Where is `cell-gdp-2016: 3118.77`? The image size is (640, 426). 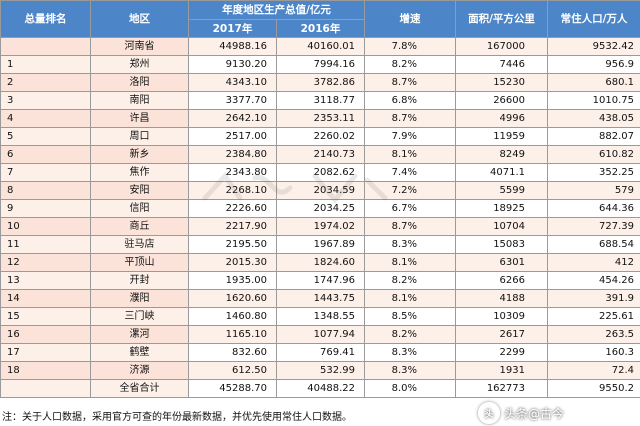 cell-gdp-2016: 3118.77 is located at coordinates (320, 100).